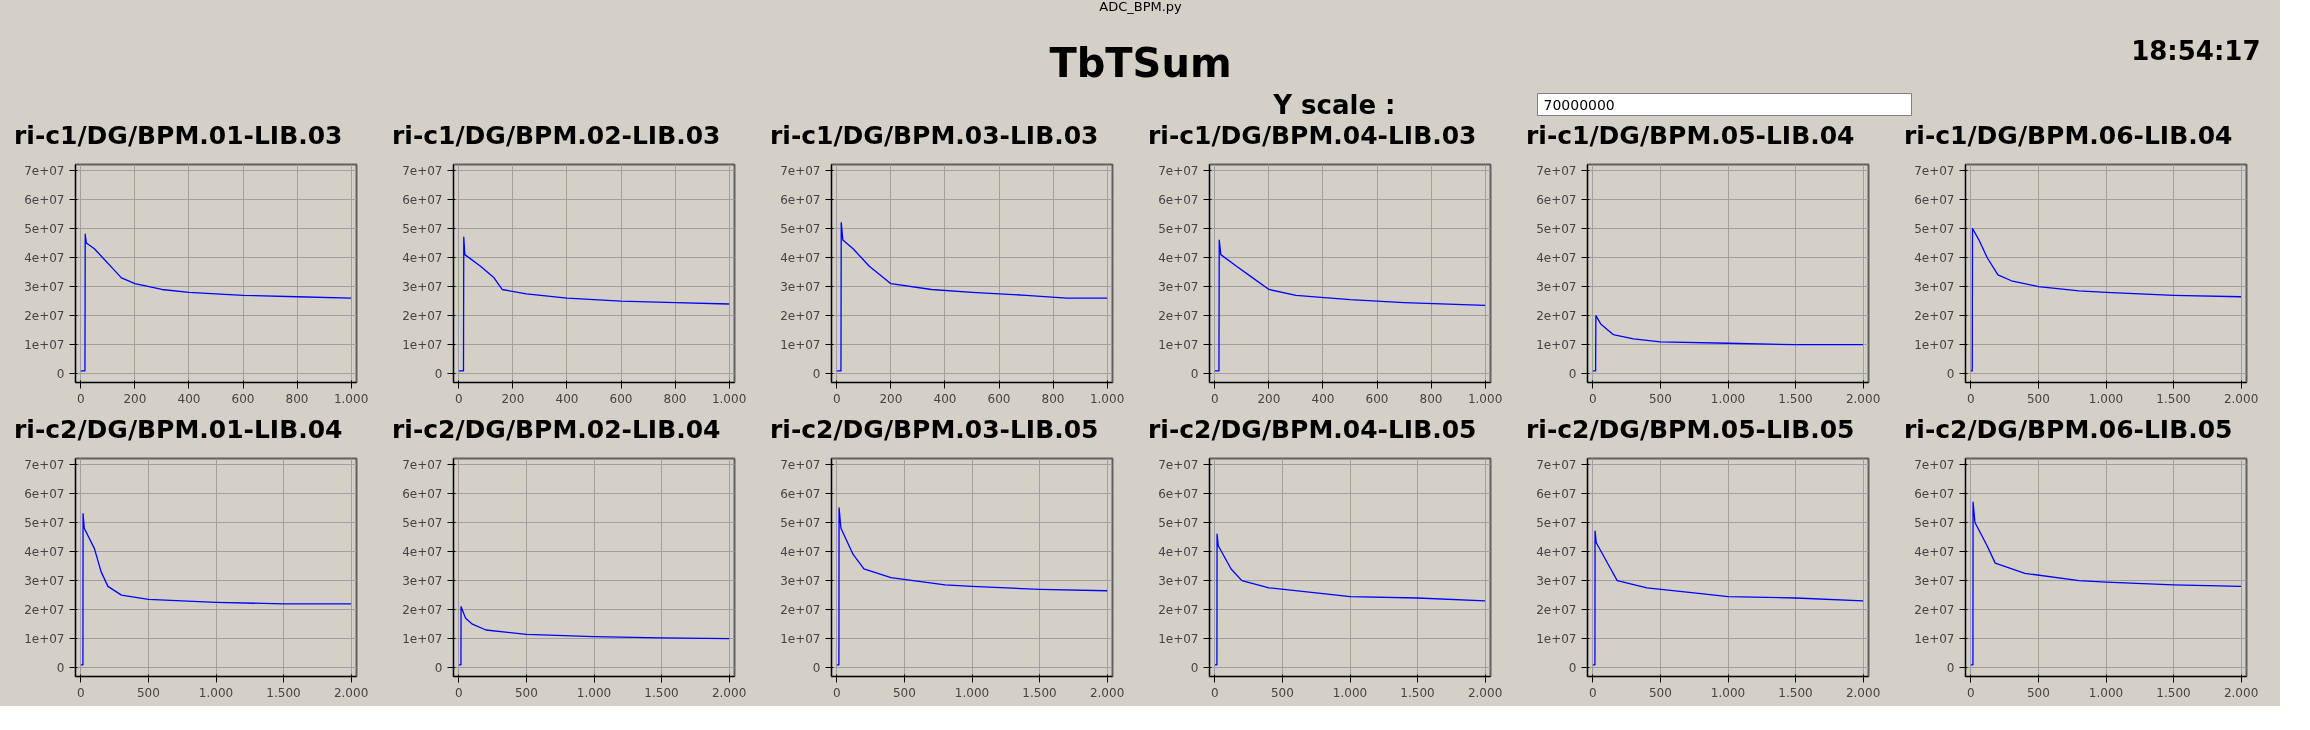  Describe the element at coordinates (556, 430) in the screenshot. I see `chart-title: ri-c2/DG/BPM.02-LIB.04` at that location.